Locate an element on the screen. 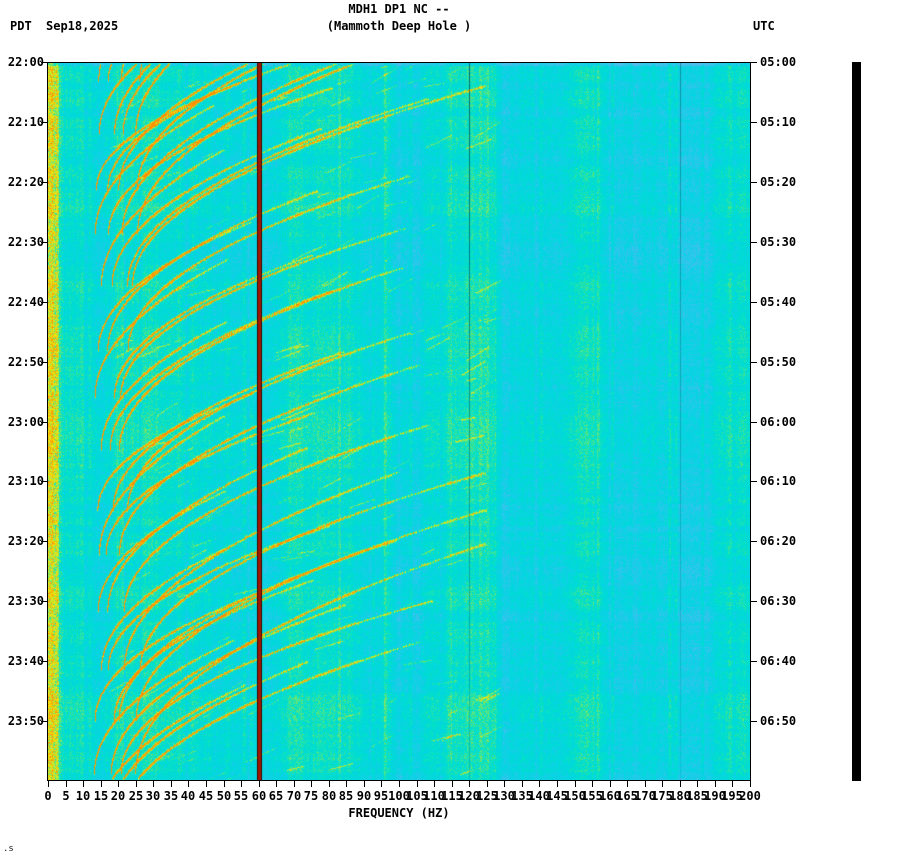 The height and width of the screenshot is (864, 902). x-axis-tick-label: 140 is located at coordinates (539, 796).